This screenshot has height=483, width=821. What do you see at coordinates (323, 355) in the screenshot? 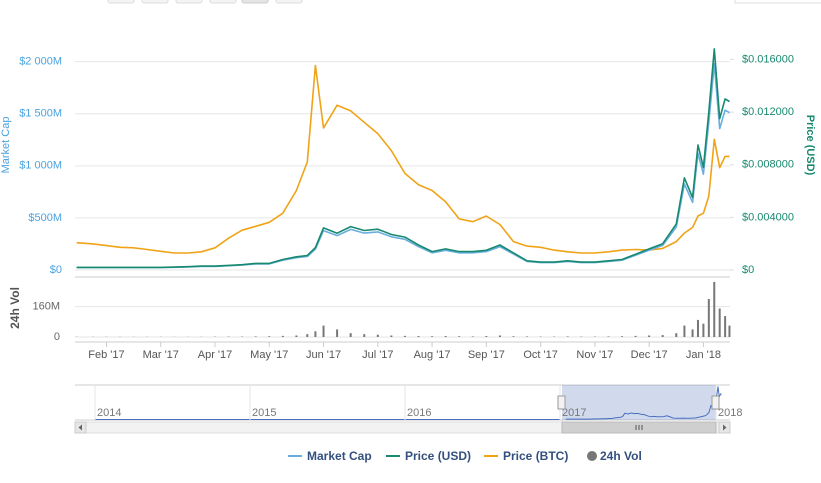
I see `x-tick-label: Jun '17` at bounding box center [323, 355].